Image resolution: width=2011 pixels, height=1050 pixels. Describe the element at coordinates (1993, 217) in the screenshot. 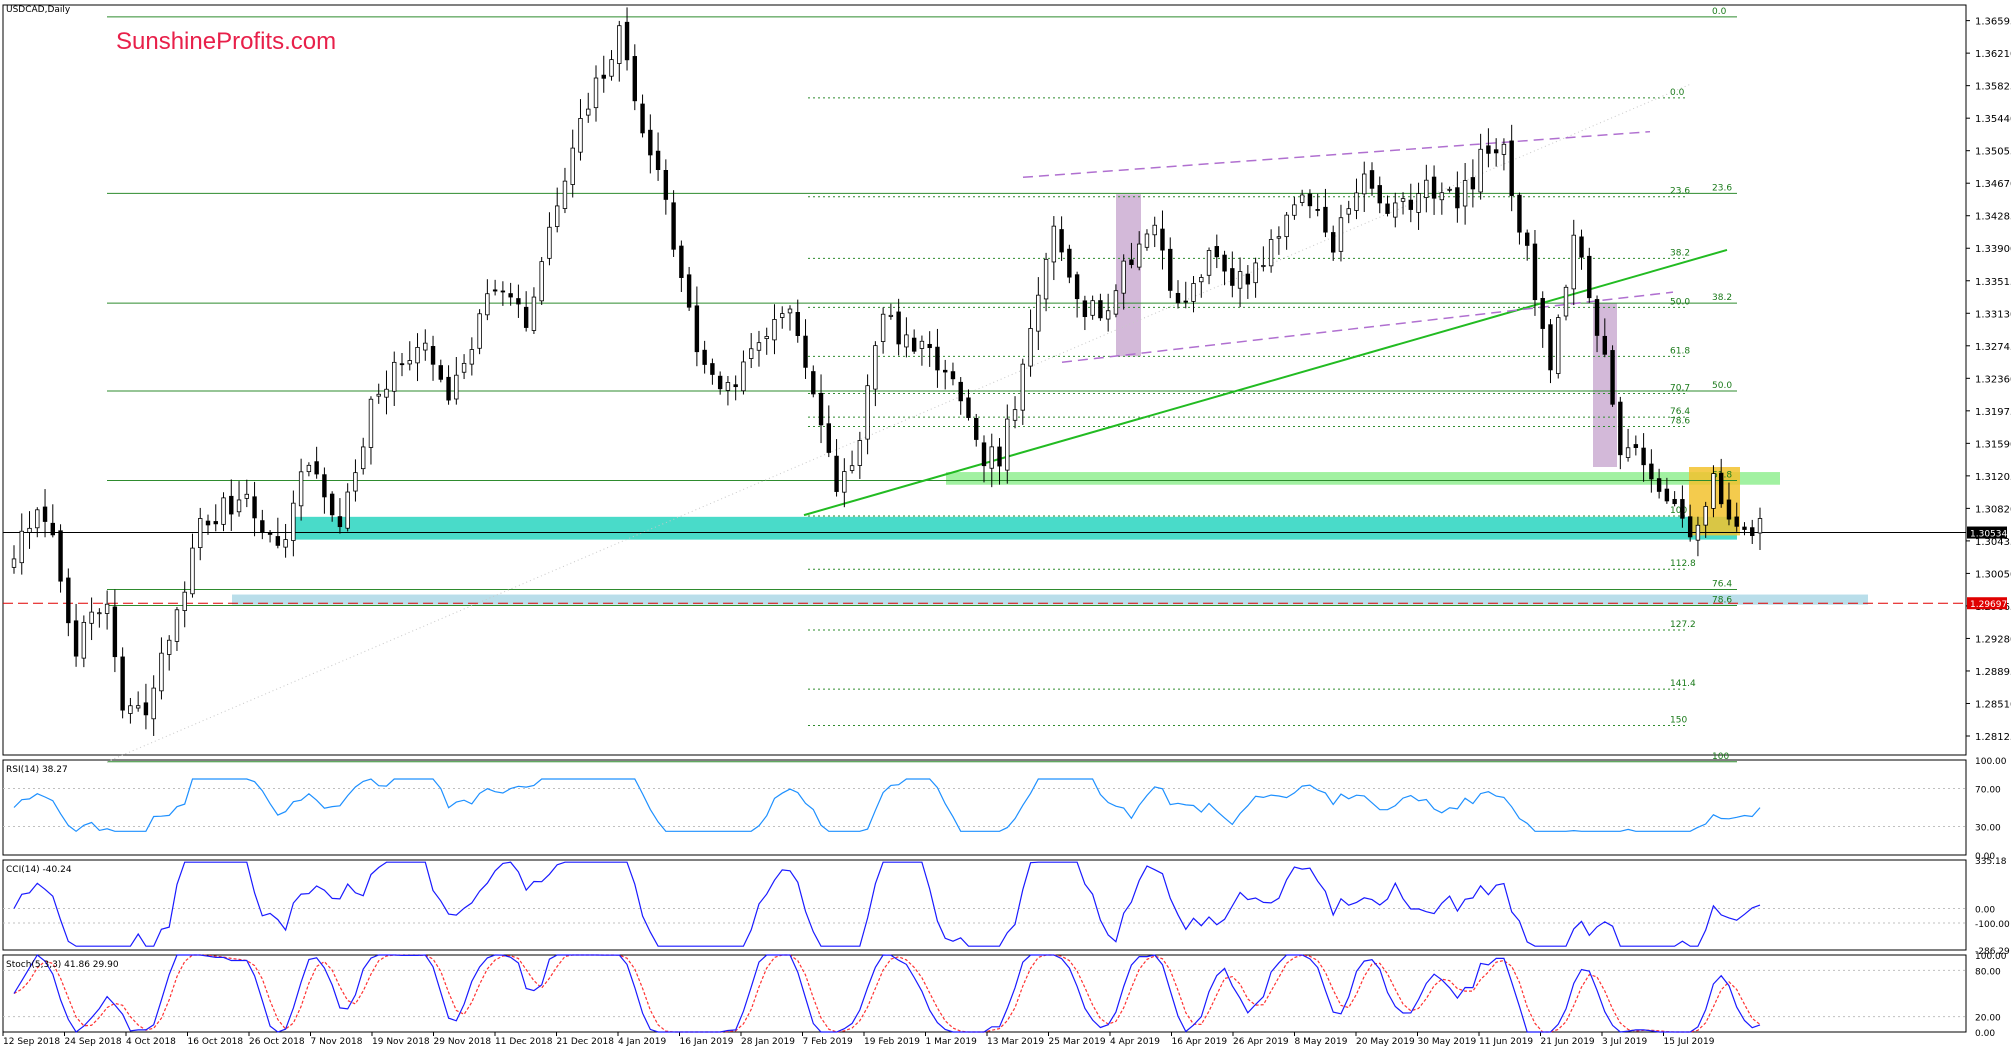

I see `price-tick-label: 1.34285` at that location.